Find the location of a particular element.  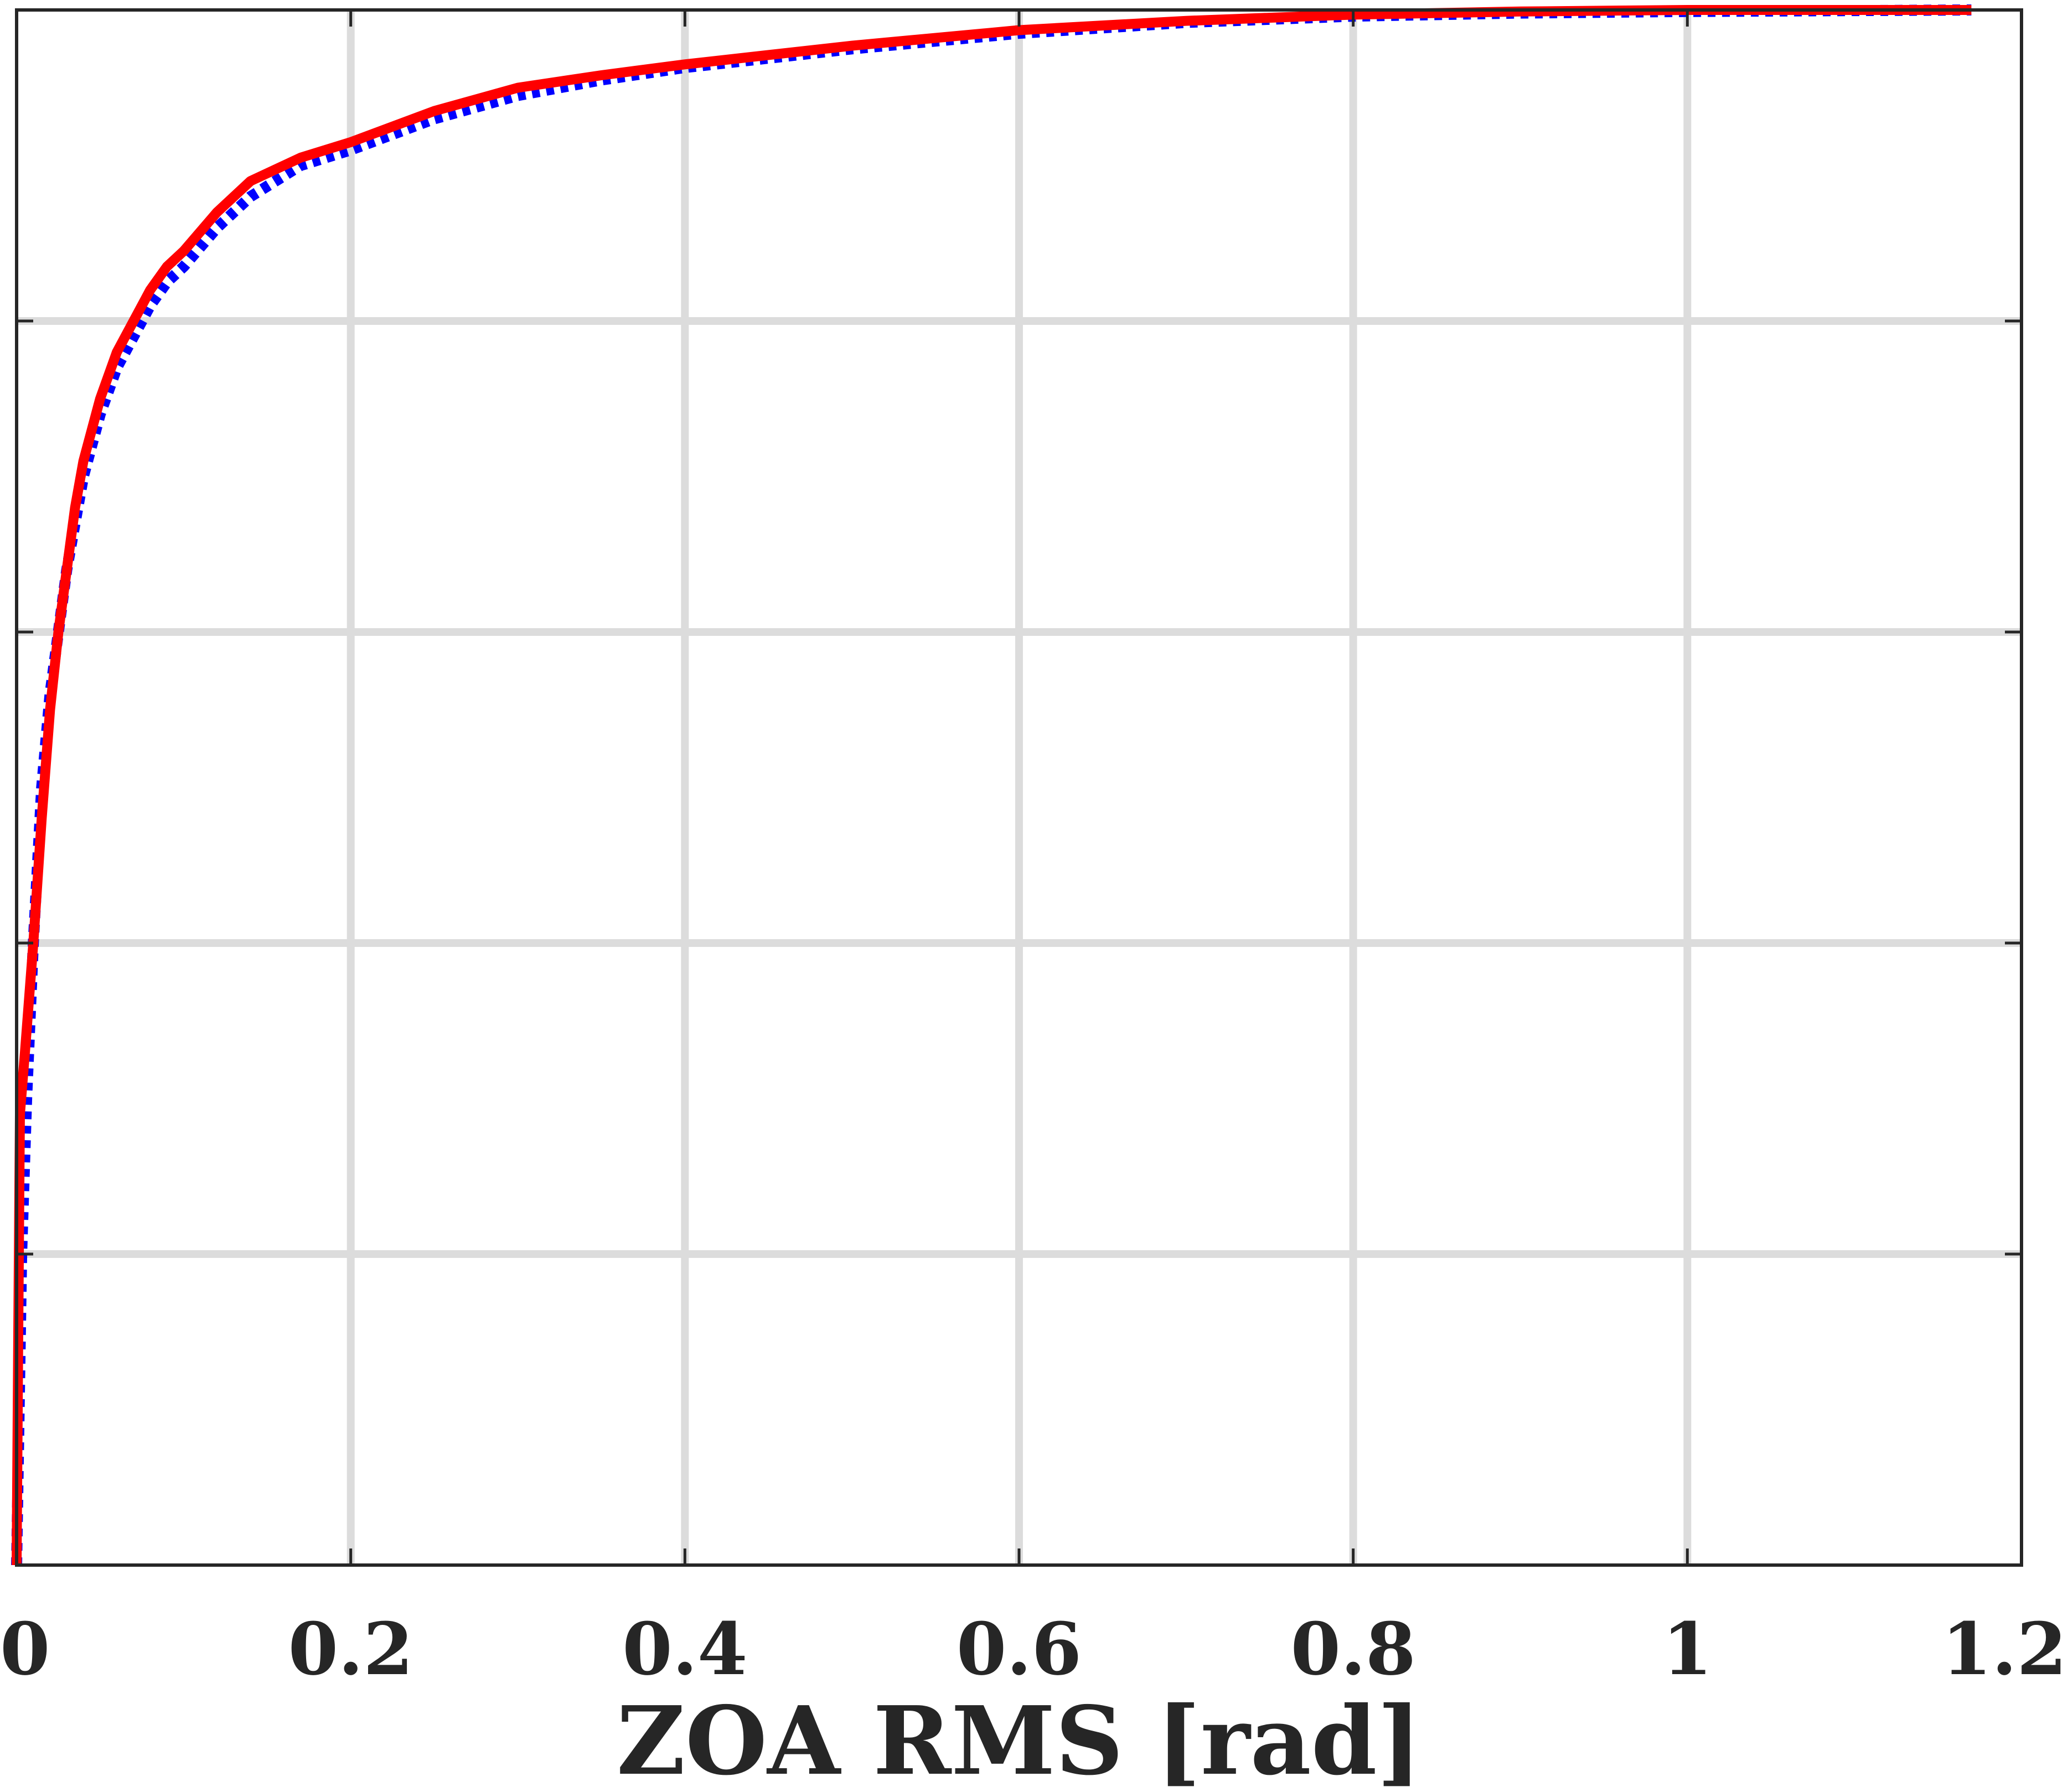

x-axis-title: ZOA RMS [rad] is located at coordinates (1019, 1739).